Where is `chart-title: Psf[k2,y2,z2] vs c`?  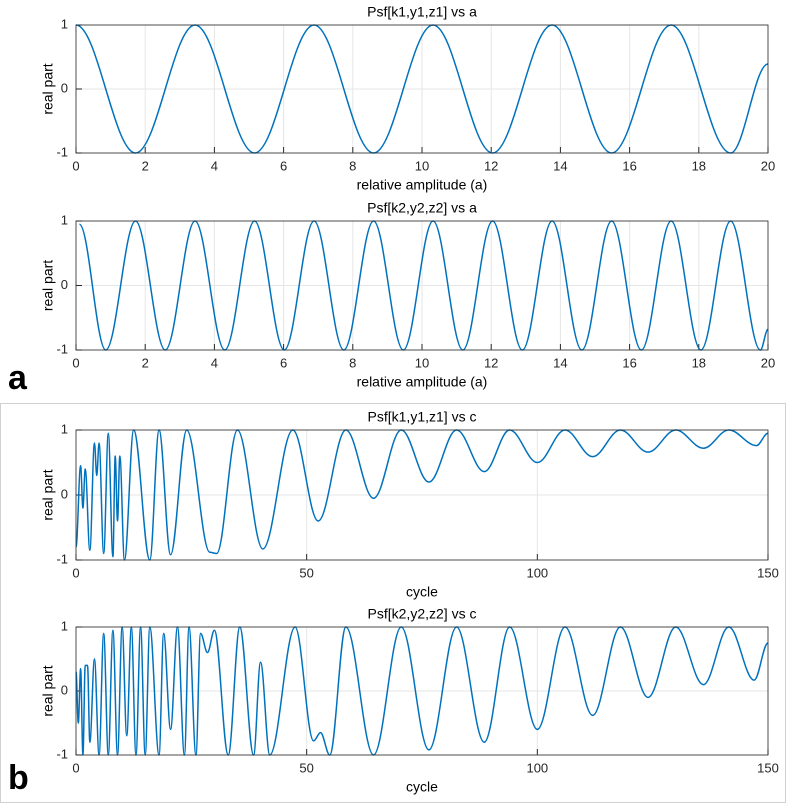
chart-title: Psf[k2,y2,z2] vs c is located at coordinates (422, 614).